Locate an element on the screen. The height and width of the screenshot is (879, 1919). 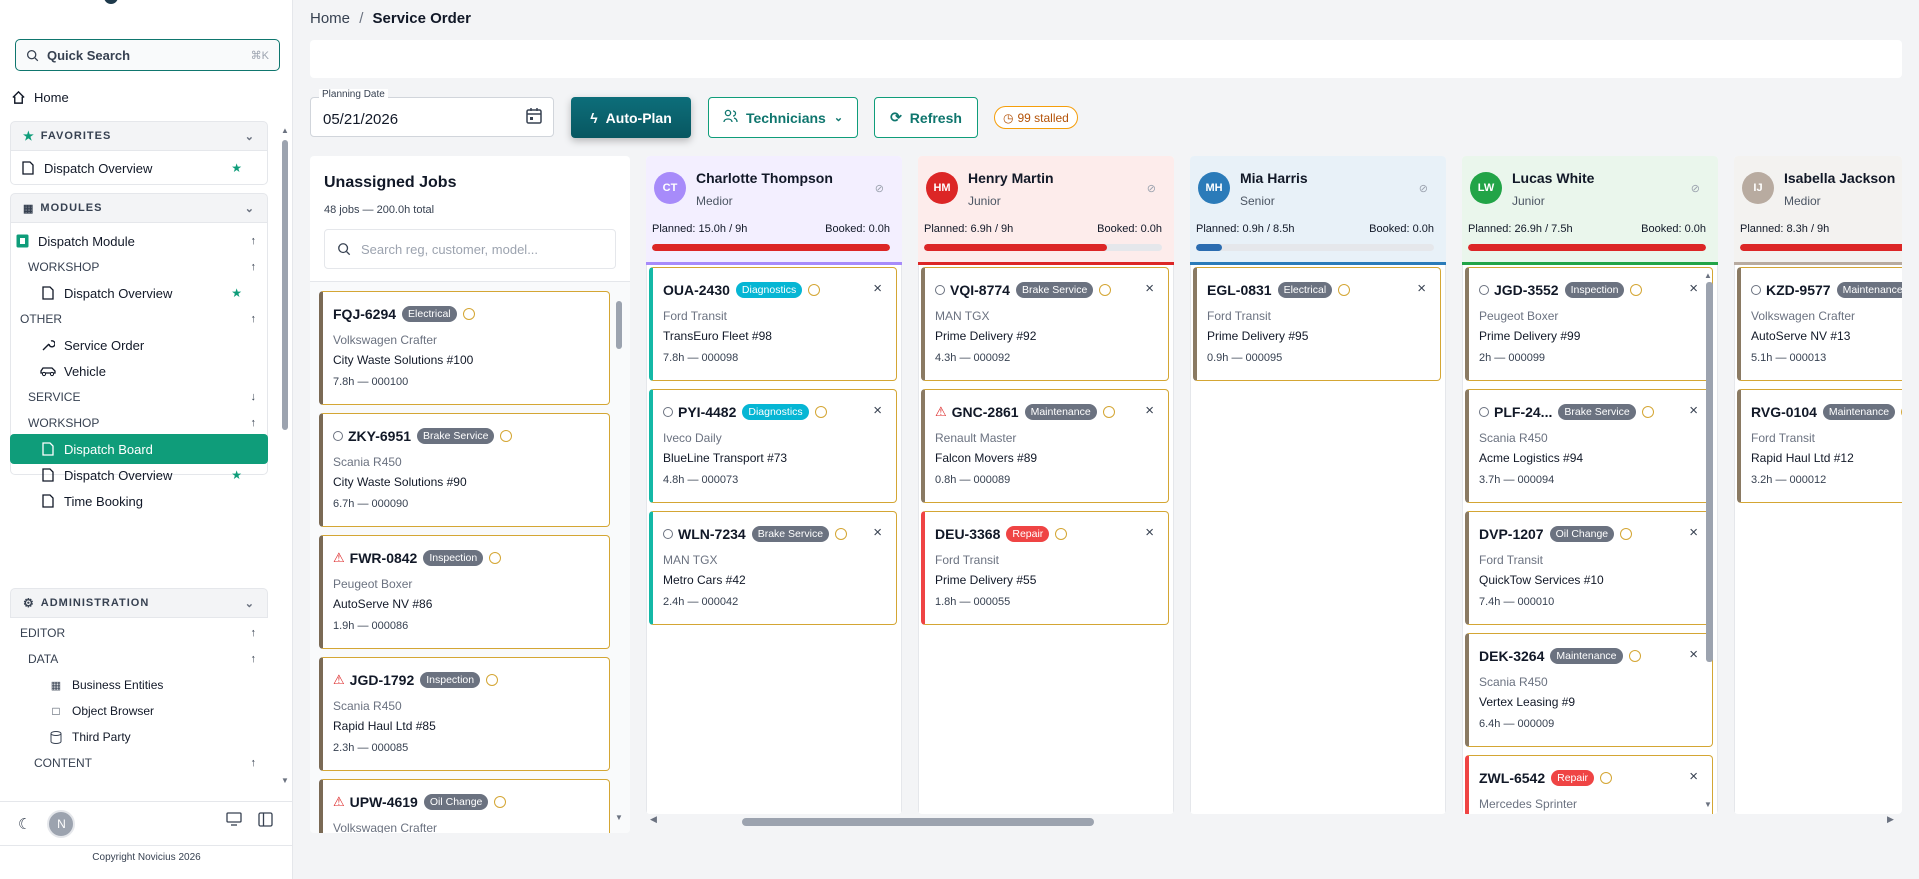
nav-time-booking: Time Booking is located at coordinates (139, 501).